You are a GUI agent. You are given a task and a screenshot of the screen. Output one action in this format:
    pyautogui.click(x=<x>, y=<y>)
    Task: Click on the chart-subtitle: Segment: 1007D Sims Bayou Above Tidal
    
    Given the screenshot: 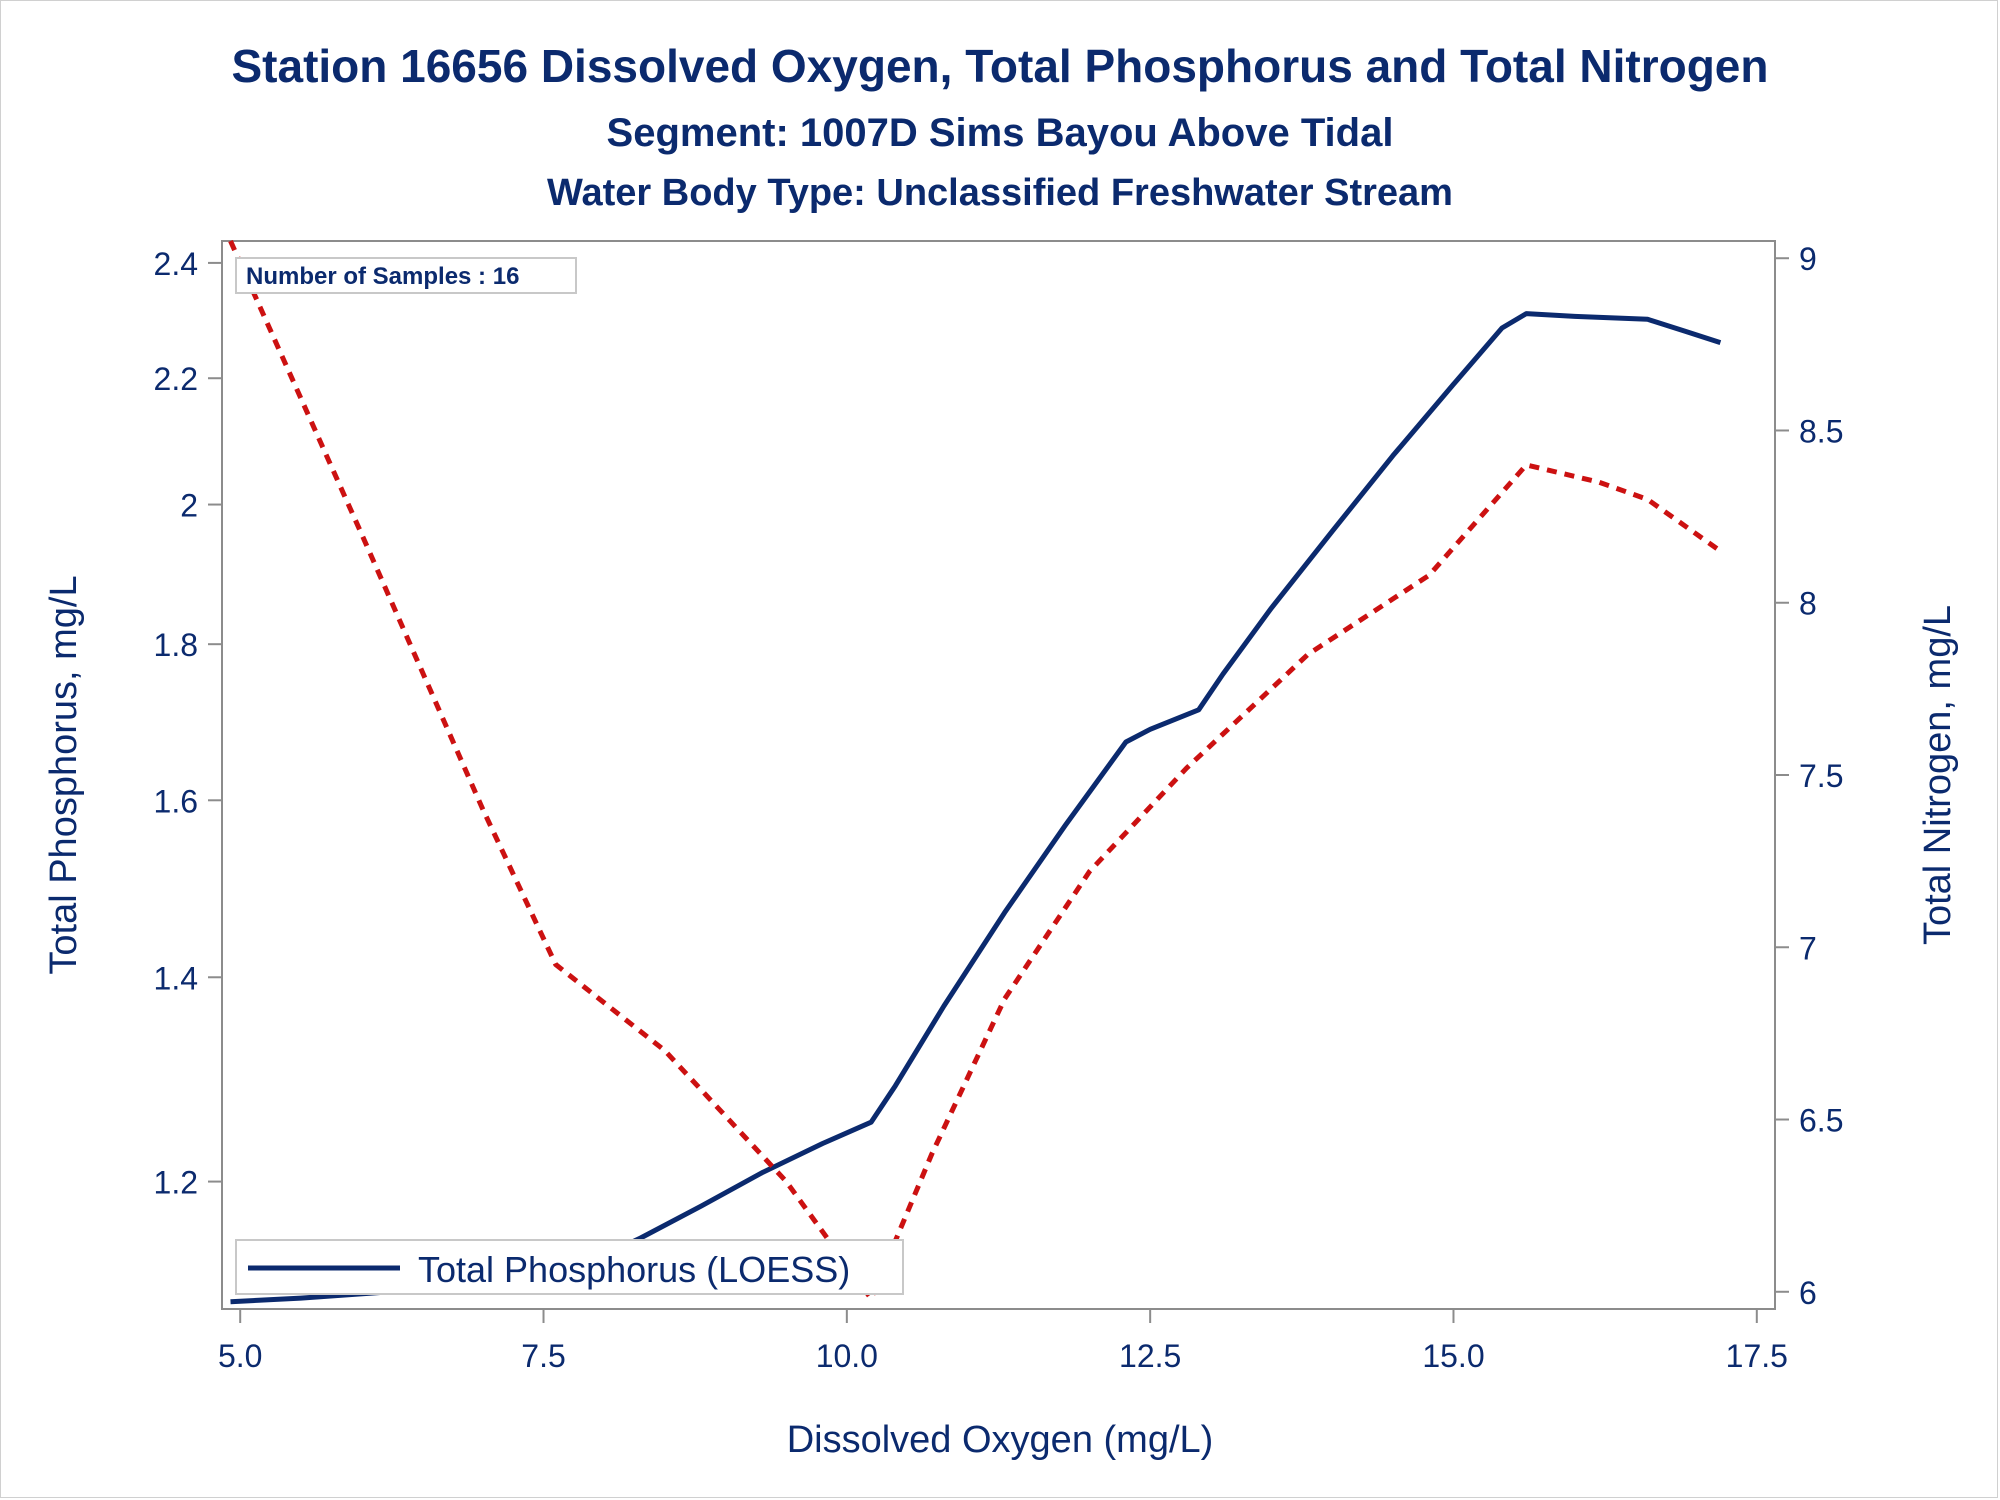 What is the action you would take?
    pyautogui.click(x=1000, y=133)
    